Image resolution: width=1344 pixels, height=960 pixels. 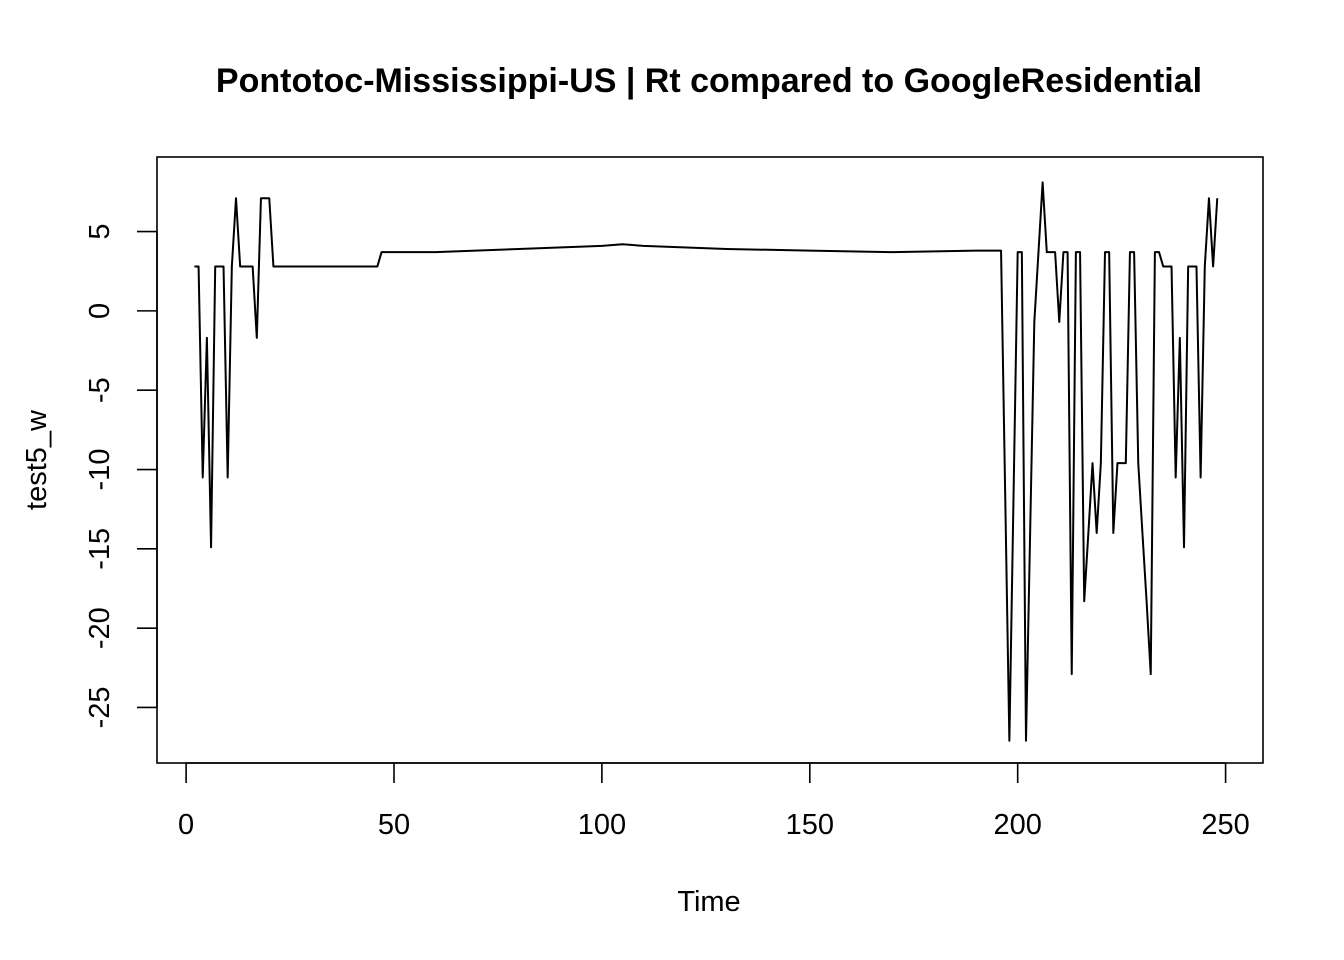 What do you see at coordinates (100, 628) in the screenshot?
I see `y-tick-label: -20` at bounding box center [100, 628].